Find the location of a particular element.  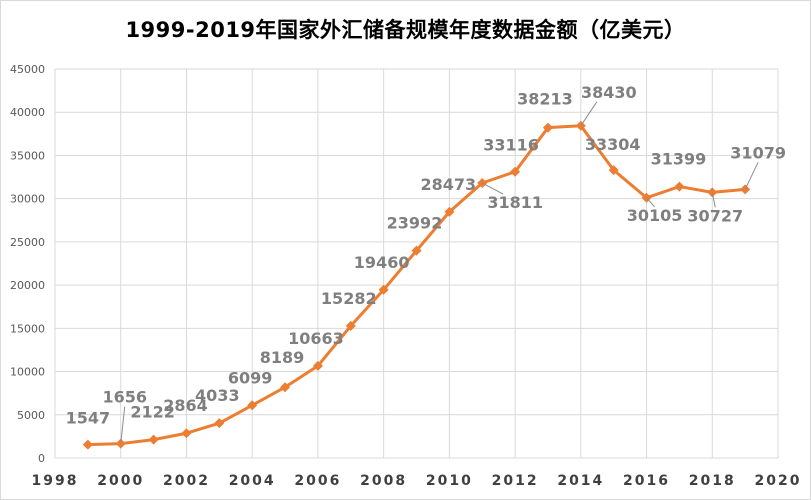

data-label: 38213 is located at coordinates (545, 99).